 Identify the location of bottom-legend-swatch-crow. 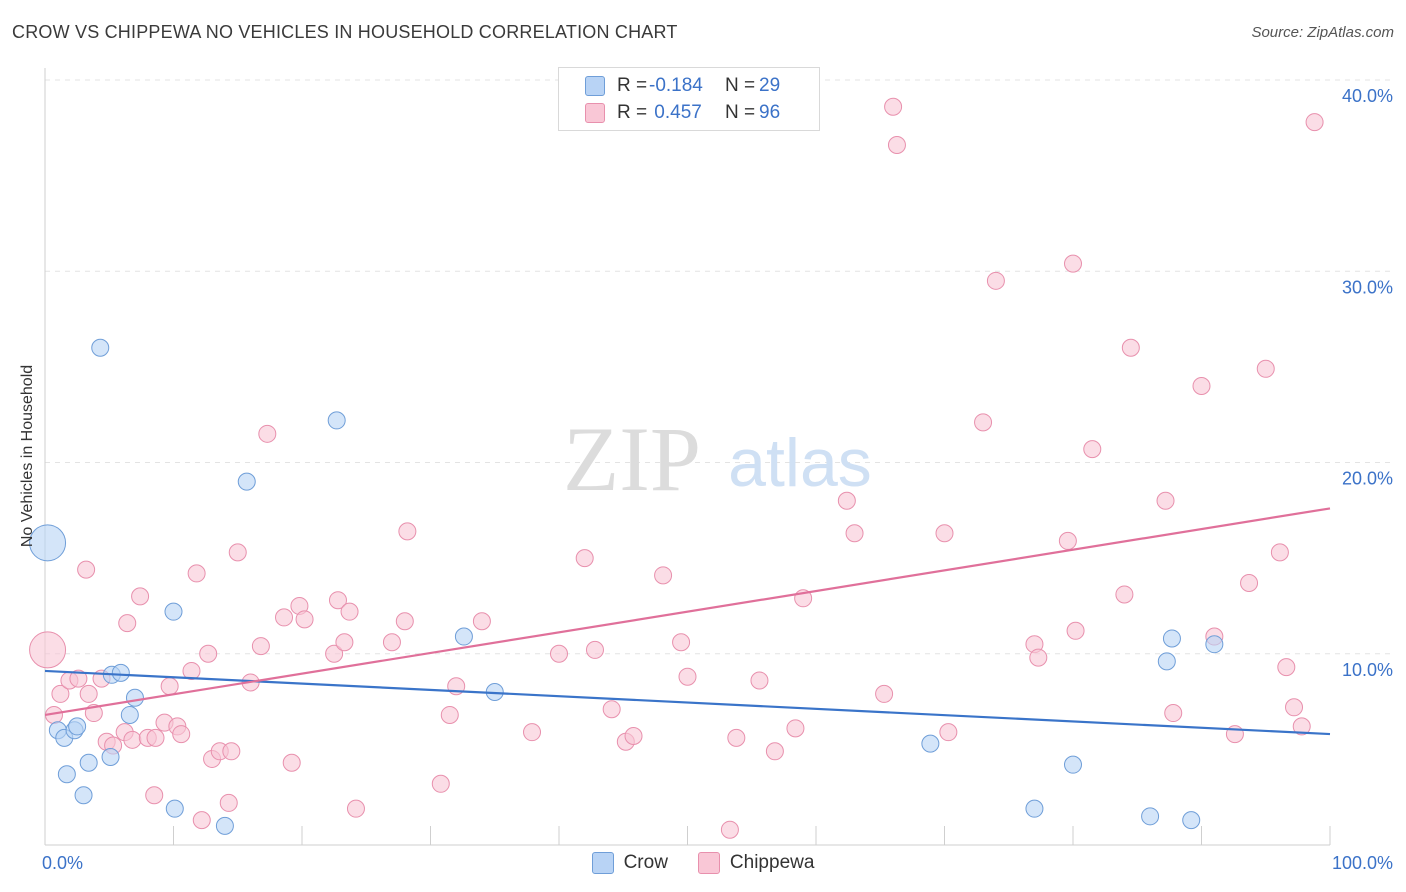
(602, 863).